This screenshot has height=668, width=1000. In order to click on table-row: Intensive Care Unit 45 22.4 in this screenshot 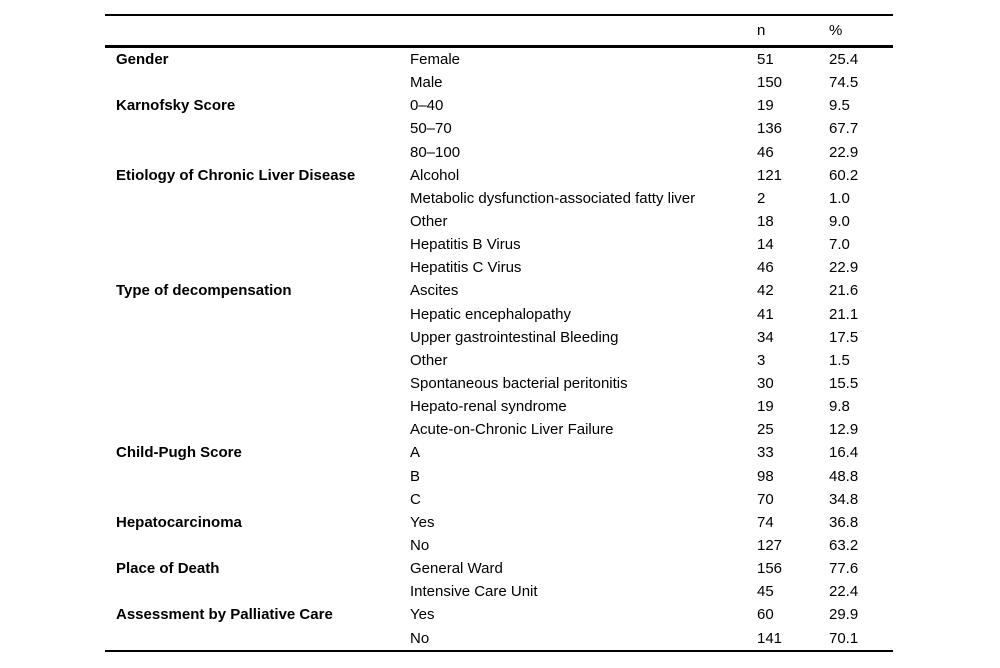, I will do `click(499, 591)`.